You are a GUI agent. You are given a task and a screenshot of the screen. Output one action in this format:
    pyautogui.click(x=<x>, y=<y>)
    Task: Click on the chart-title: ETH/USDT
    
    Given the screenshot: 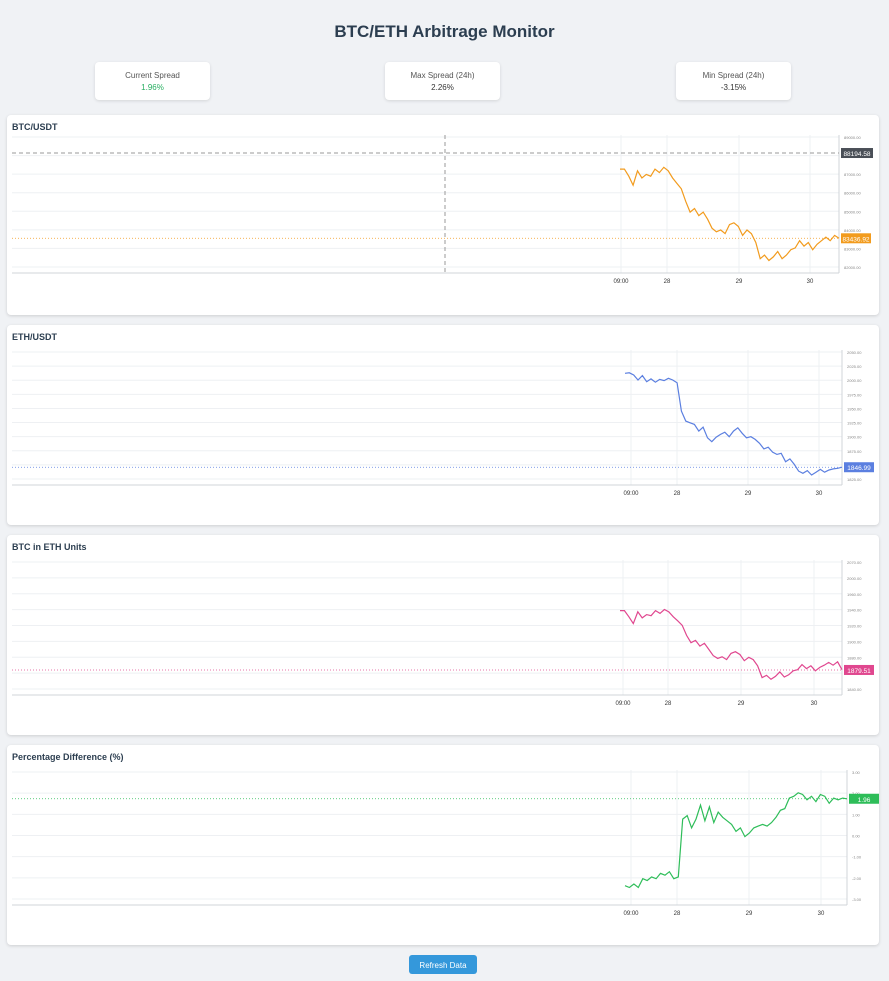 What is the action you would take?
    pyautogui.click(x=34, y=337)
    